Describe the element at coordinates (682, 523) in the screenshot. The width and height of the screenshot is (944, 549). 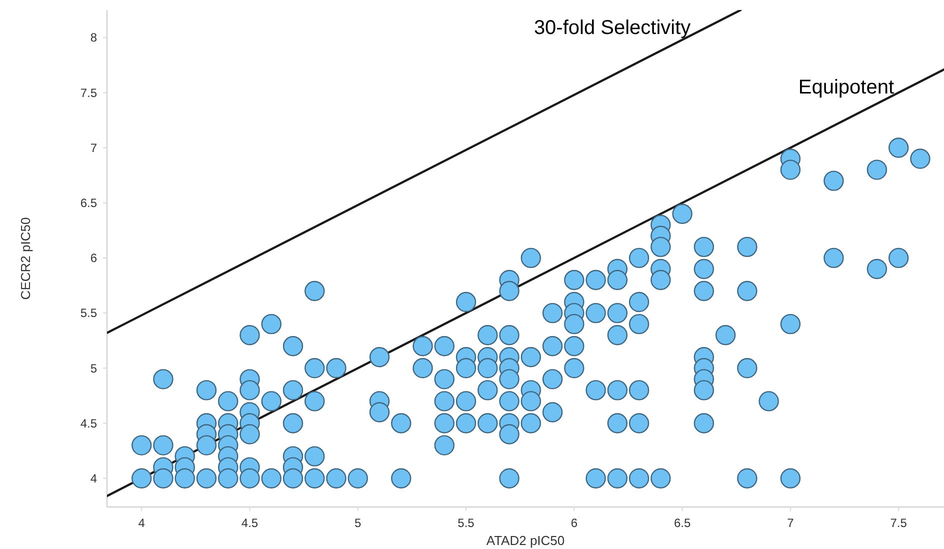
I see `x-tick-label: 6.5` at that location.